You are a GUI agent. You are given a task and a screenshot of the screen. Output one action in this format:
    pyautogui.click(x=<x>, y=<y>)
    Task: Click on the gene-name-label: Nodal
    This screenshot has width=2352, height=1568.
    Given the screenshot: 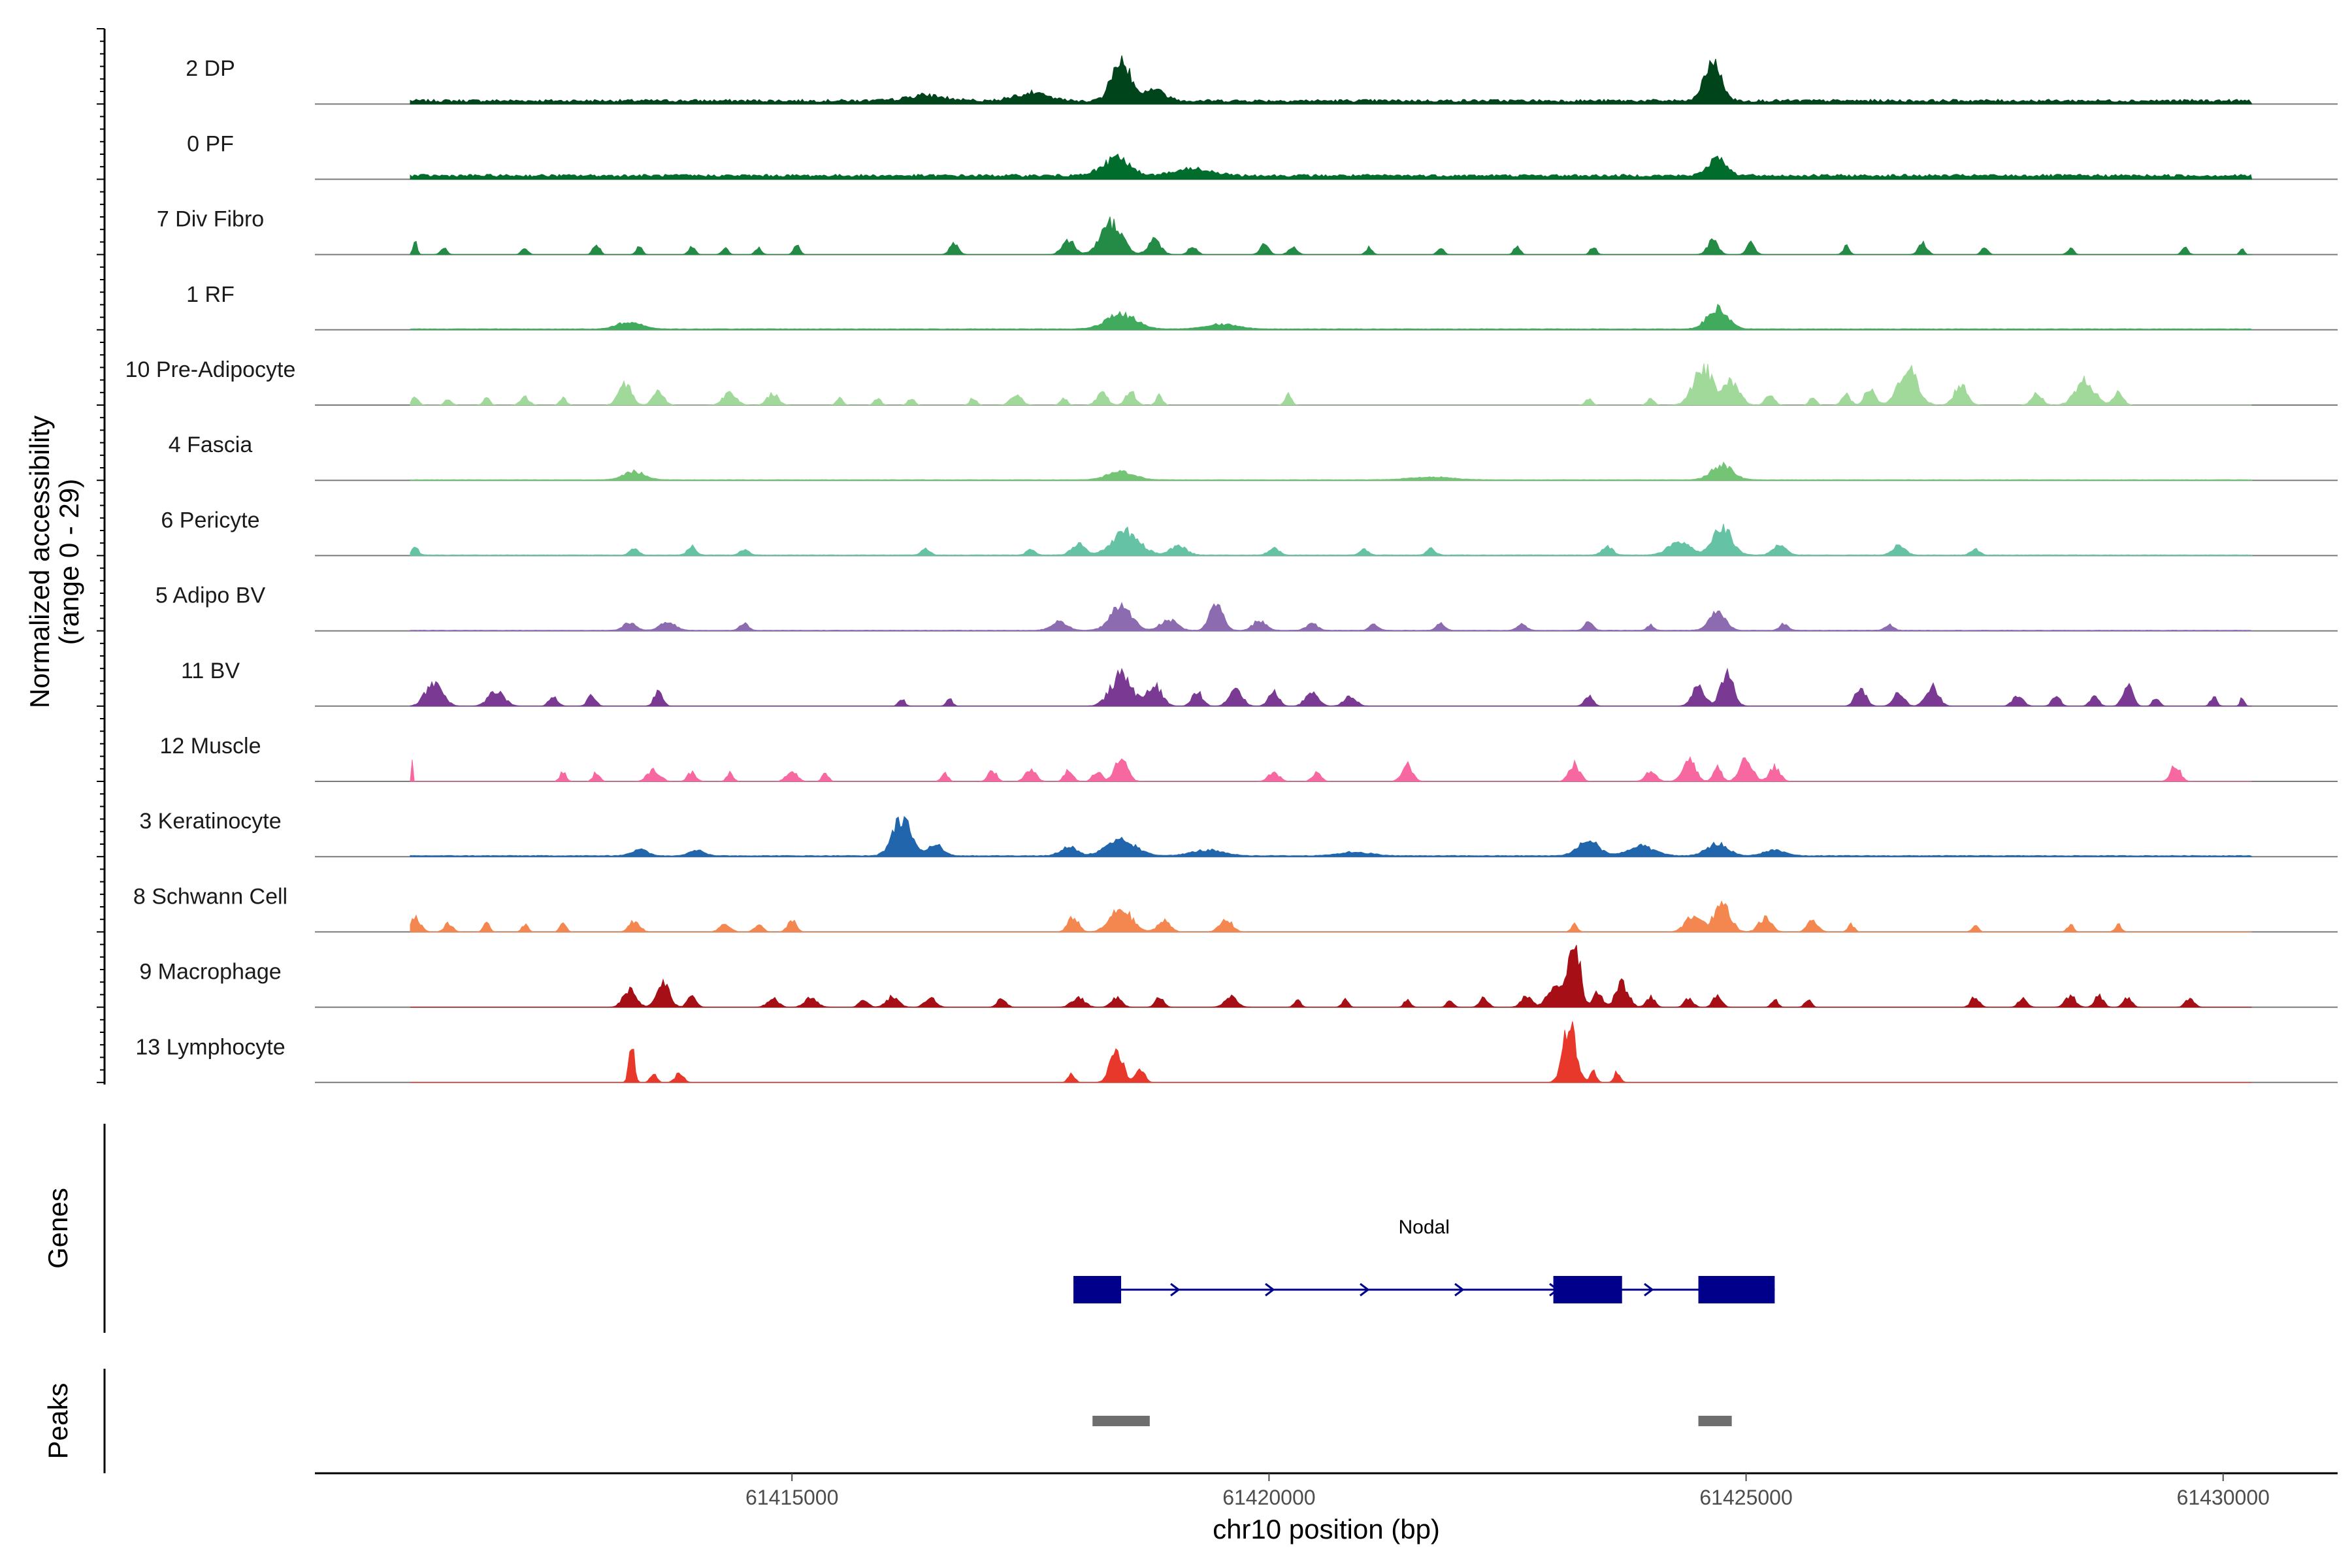 What is the action you would take?
    pyautogui.click(x=1423, y=1227)
    